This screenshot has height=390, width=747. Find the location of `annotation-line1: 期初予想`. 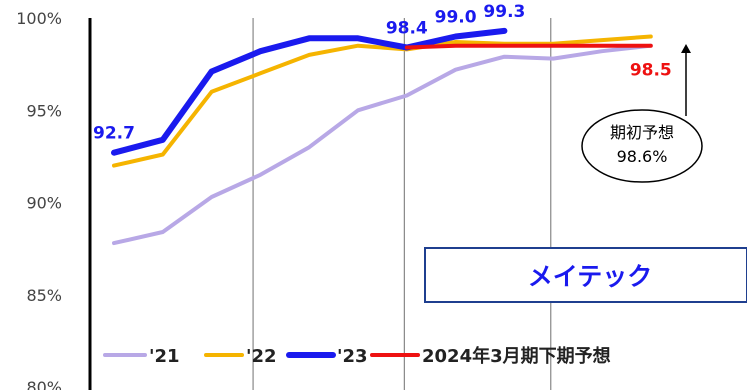

annotation-line1: 期初予想 is located at coordinates (642, 132).